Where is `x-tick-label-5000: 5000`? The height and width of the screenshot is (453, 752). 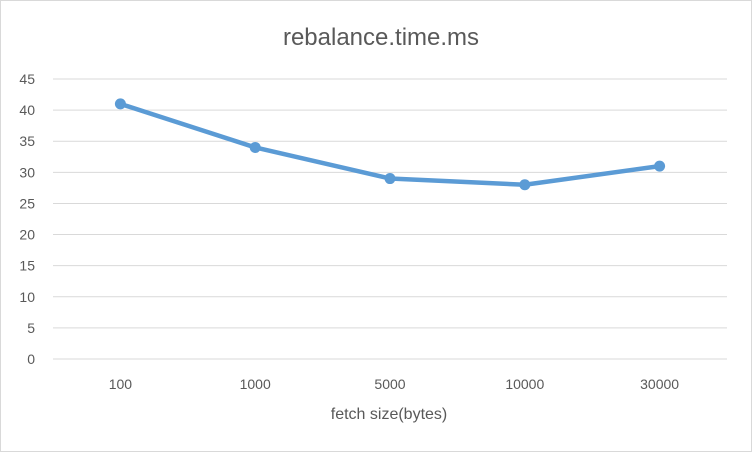 x-tick-label-5000: 5000 is located at coordinates (389, 384).